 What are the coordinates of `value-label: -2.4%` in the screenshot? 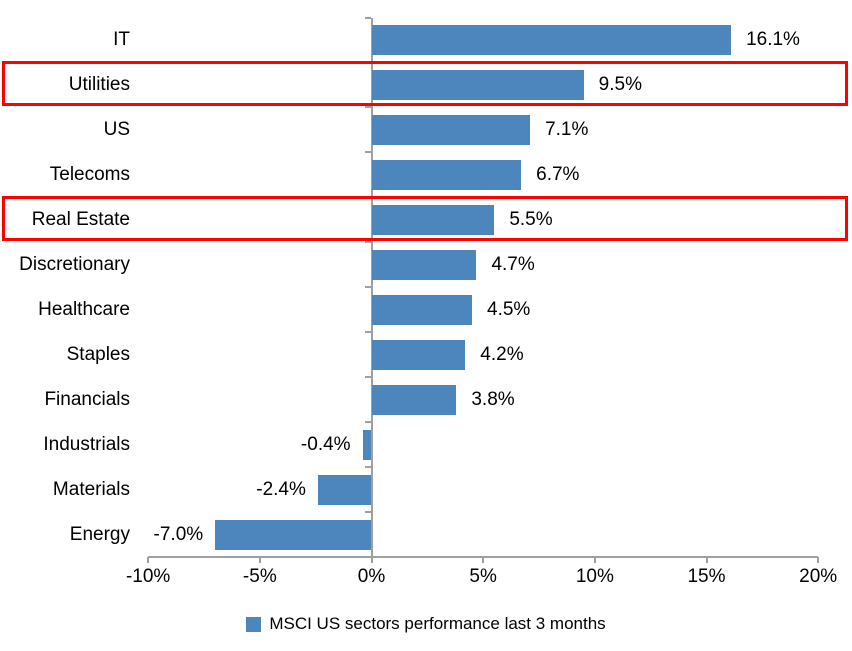 It's located at (281, 489).